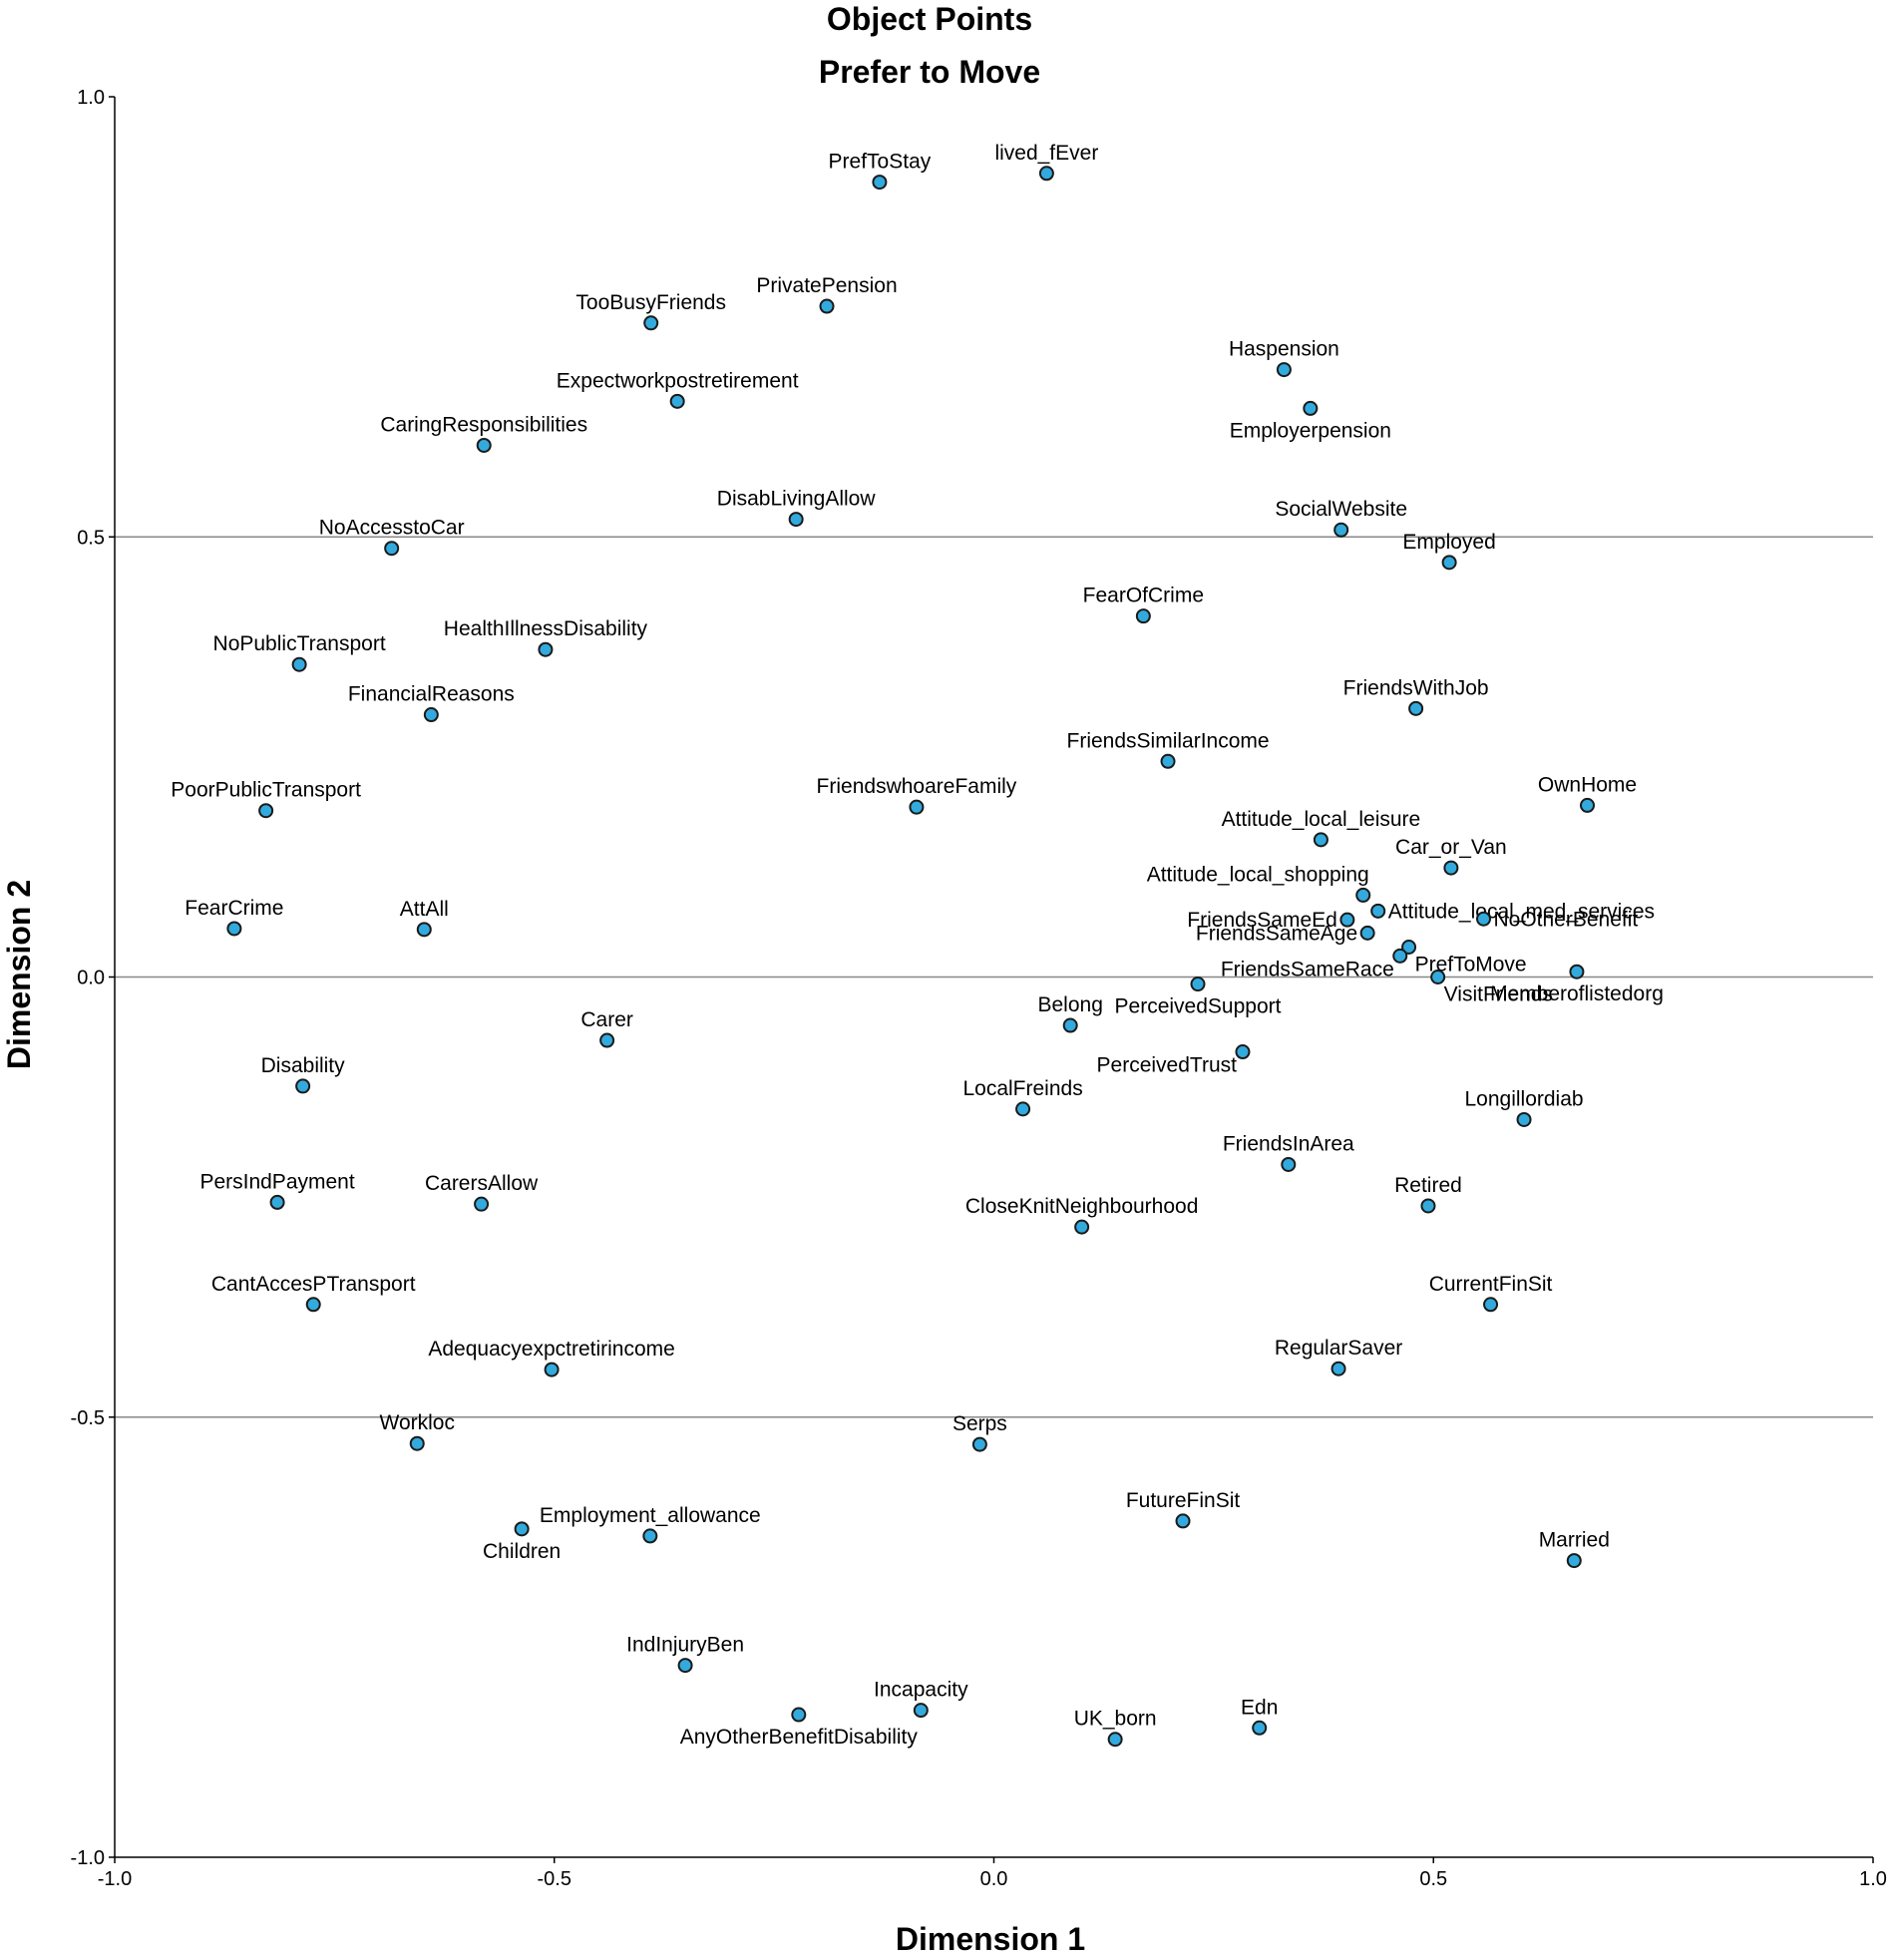 This screenshot has height=1960, width=1897. Describe the element at coordinates (1587, 784) in the screenshot. I see `data-point-label: OwnHome` at that location.